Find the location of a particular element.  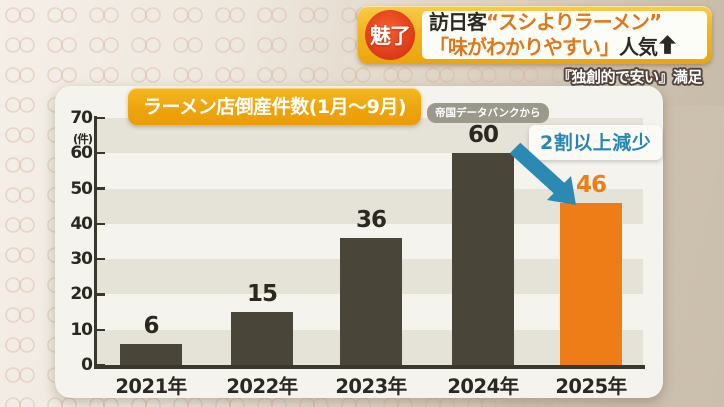

headline-line2-quote: 「味がわかりやすい」 is located at coordinates (524, 47).